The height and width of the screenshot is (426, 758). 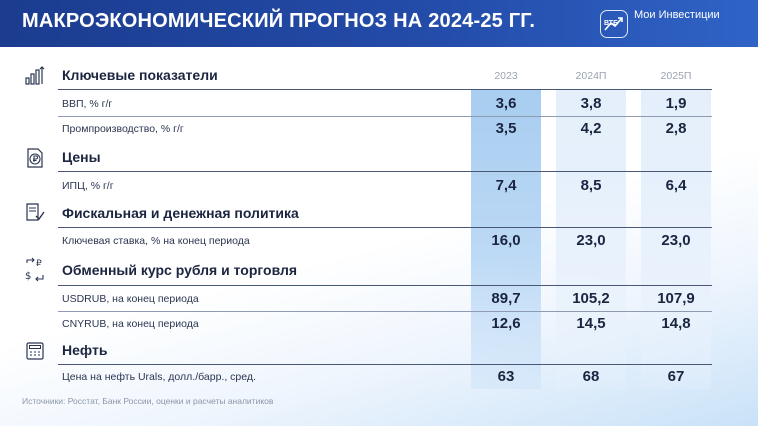 I want to click on value-gdp-2023: 3,6, so click(x=506, y=103).